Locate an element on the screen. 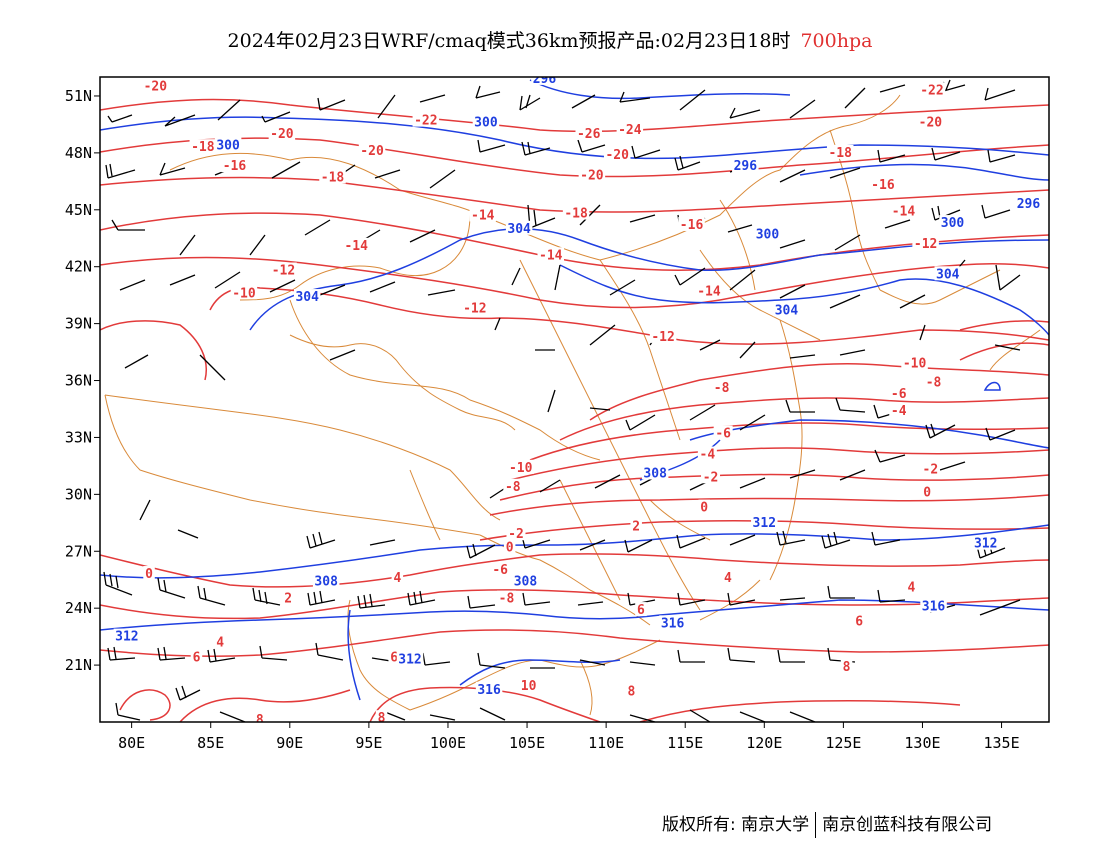 The width and height of the screenshot is (1100, 850). temperature-label: 4 is located at coordinates (911, 587).